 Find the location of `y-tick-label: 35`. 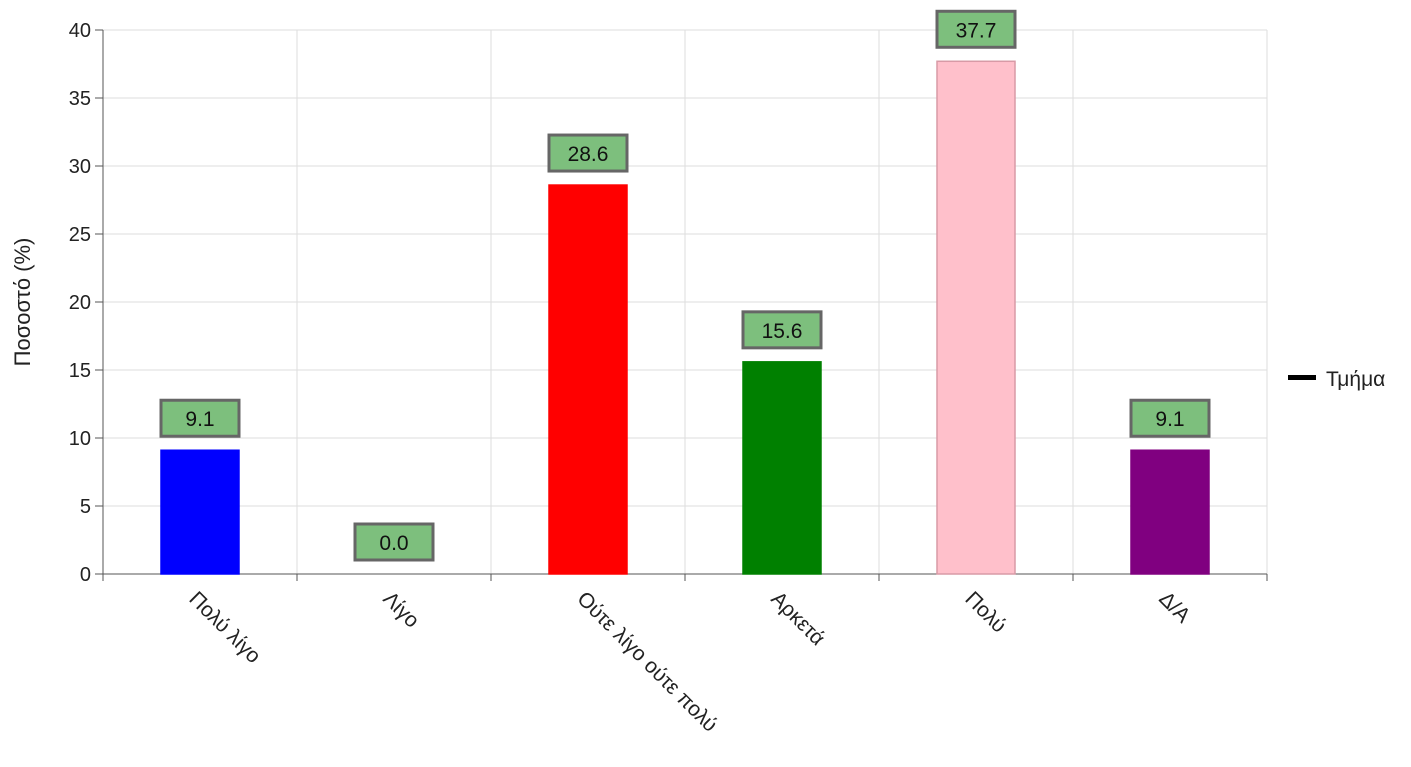

y-tick-label: 35 is located at coordinates (80, 99).